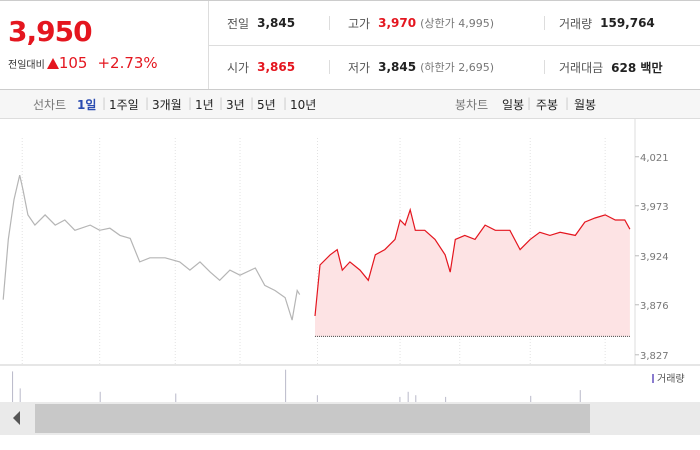  I want to click on change-rate: +2.73%, so click(127, 63).